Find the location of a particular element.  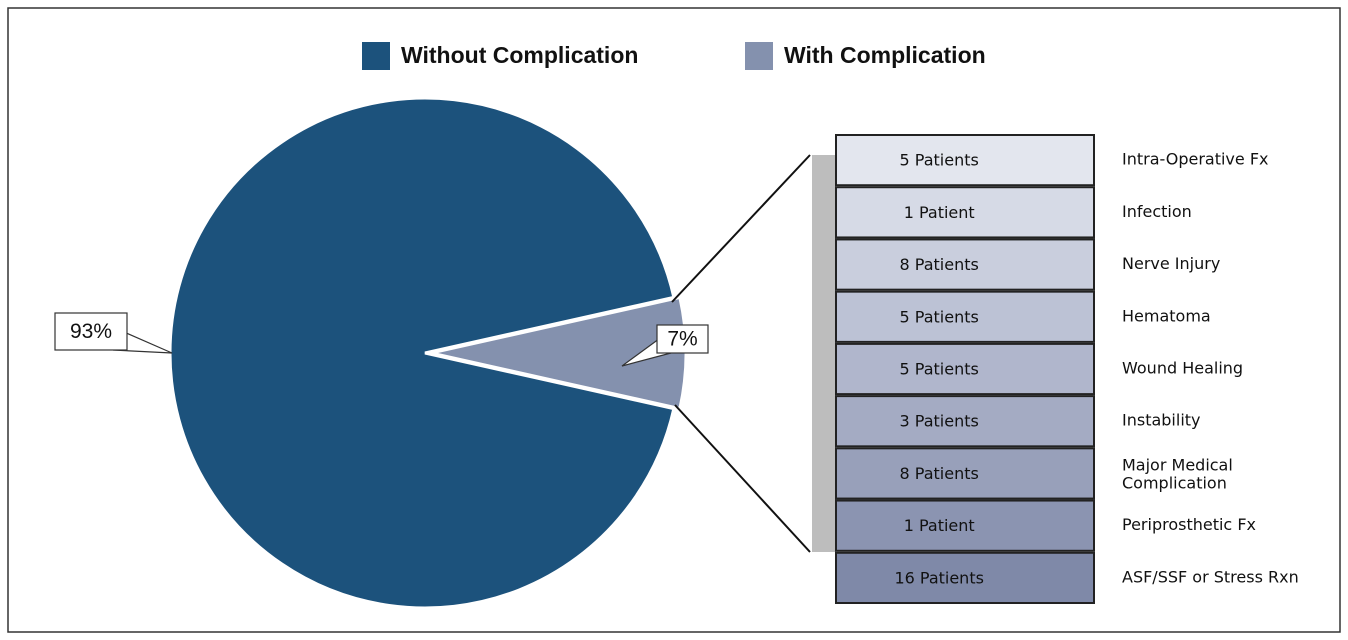

category-label: Intra-Operative Fx is located at coordinates (1195, 159).